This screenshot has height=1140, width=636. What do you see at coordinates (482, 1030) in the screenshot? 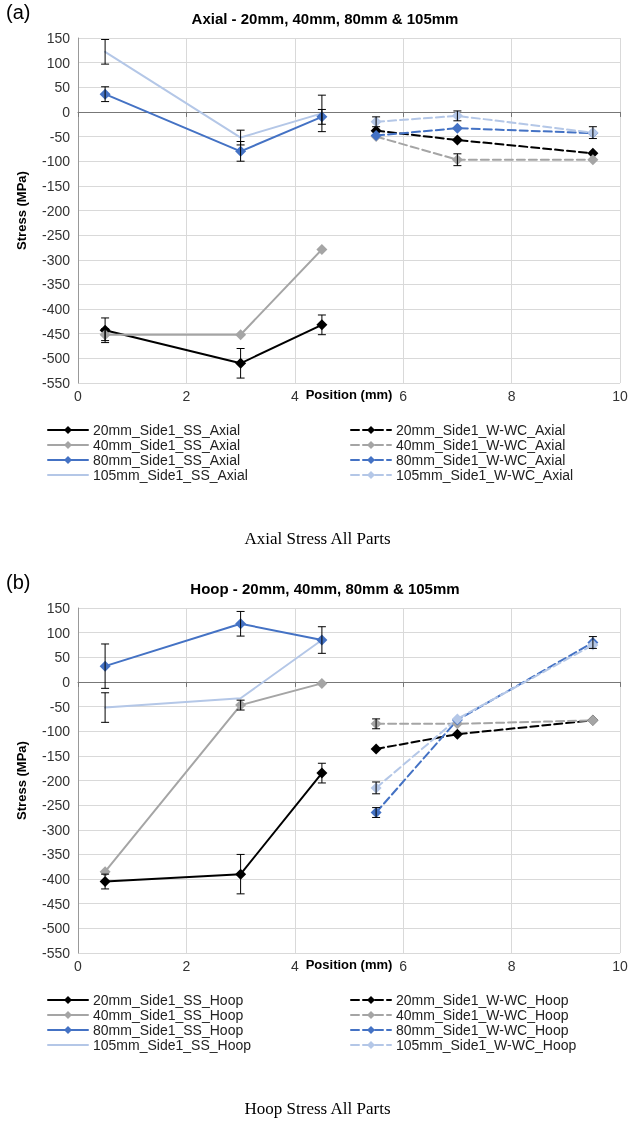
I see `legend-label: 80mm_Side1_W-WC_Hoop` at bounding box center [482, 1030].